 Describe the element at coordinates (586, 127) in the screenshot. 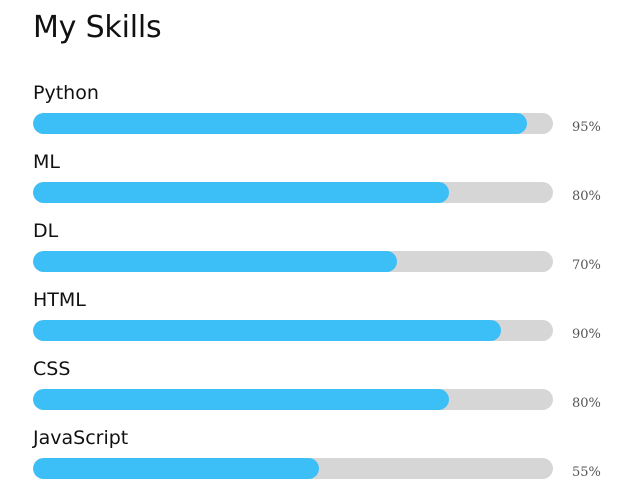

I see `skill-percent: 95%` at that location.